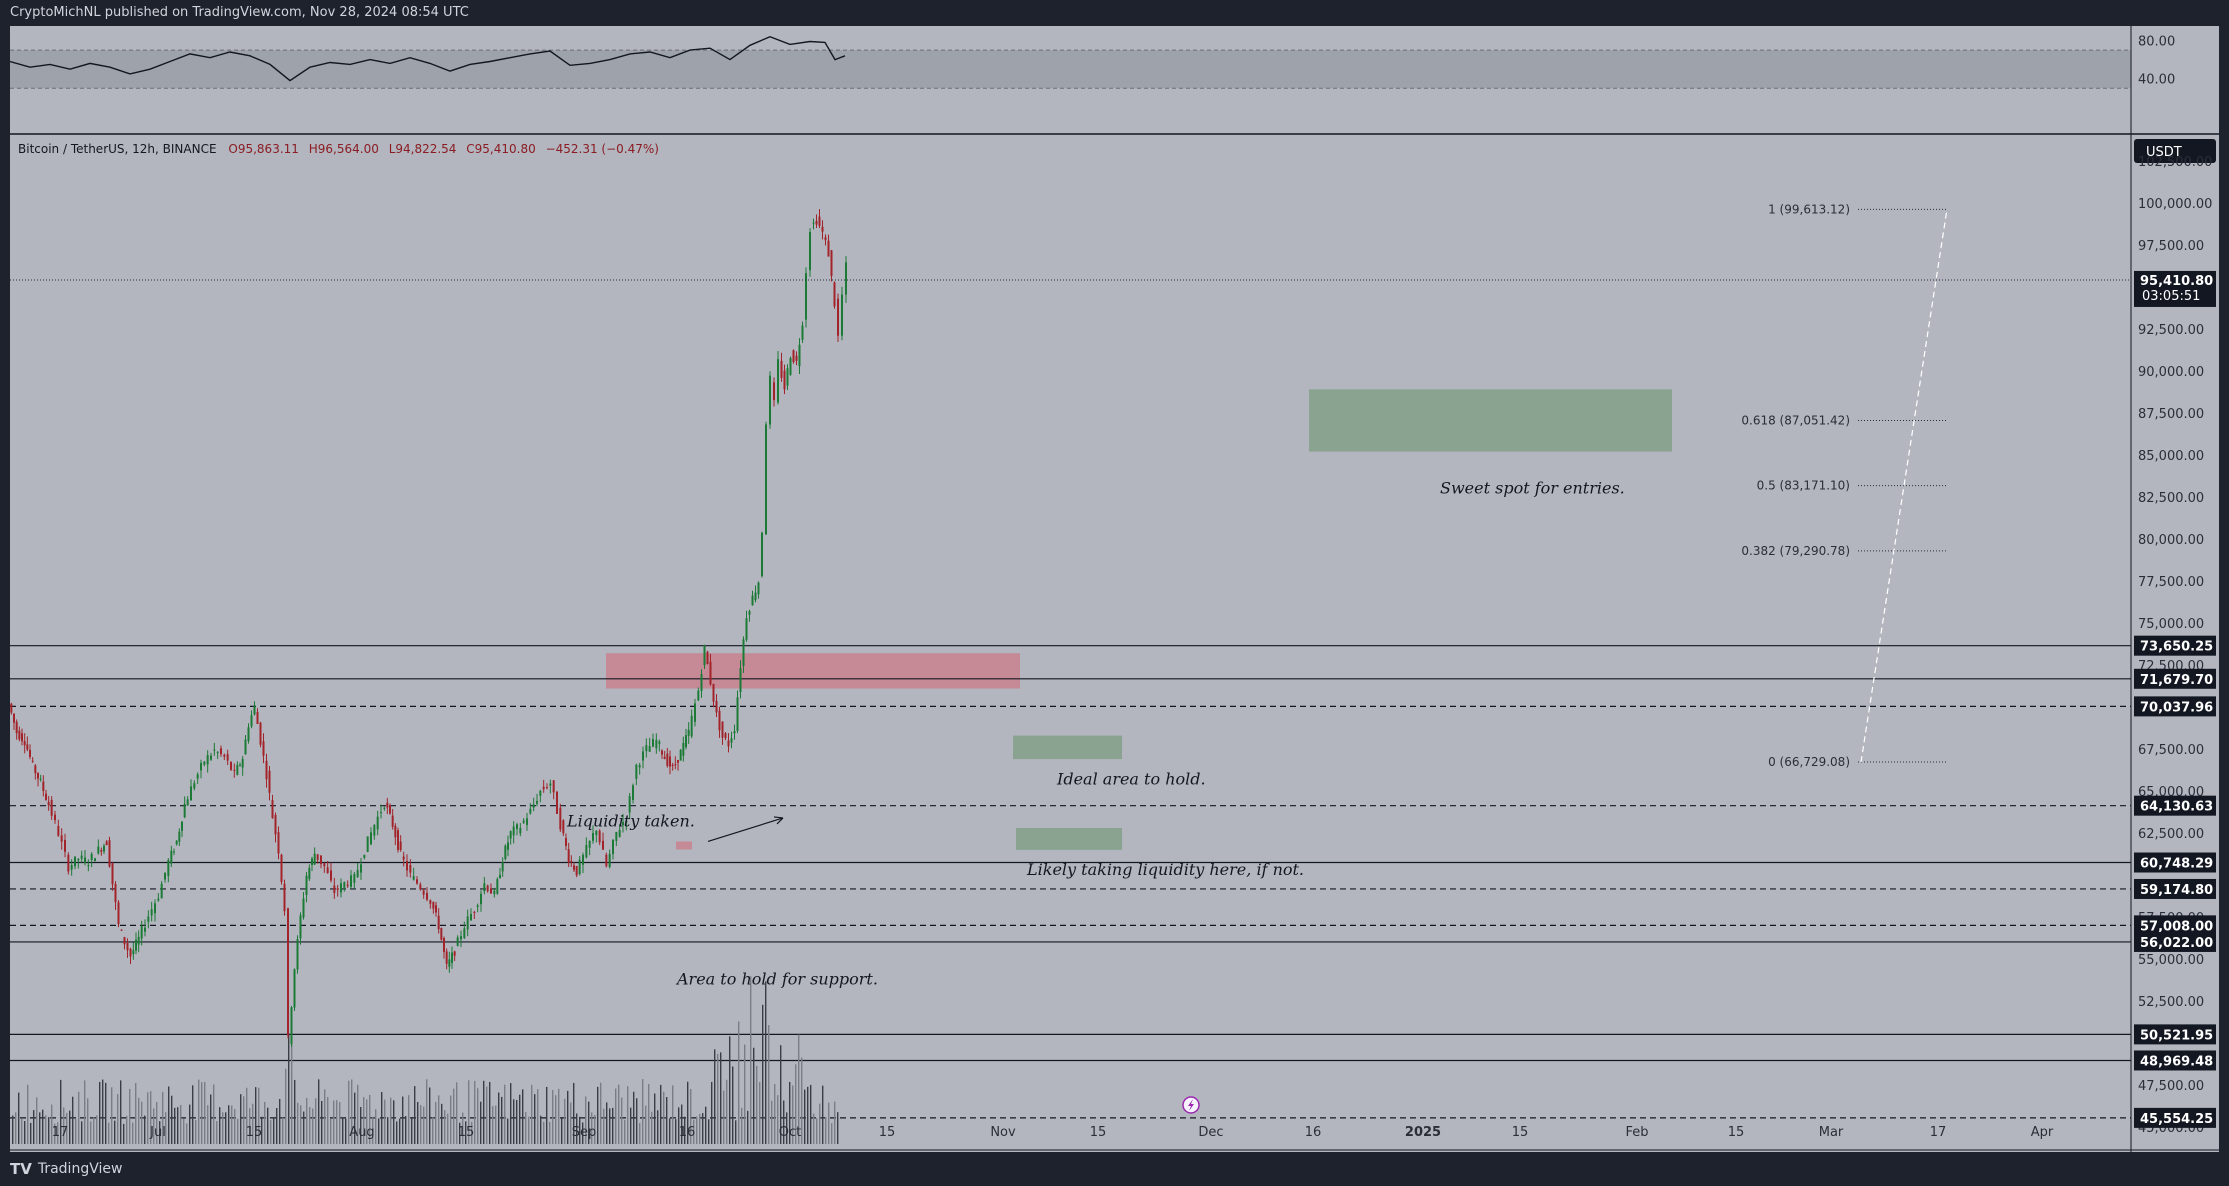 The height and width of the screenshot is (1186, 2229). Describe the element at coordinates (2156, 80) in the screenshot. I see `rsi-tick-40: 40.00` at that location.